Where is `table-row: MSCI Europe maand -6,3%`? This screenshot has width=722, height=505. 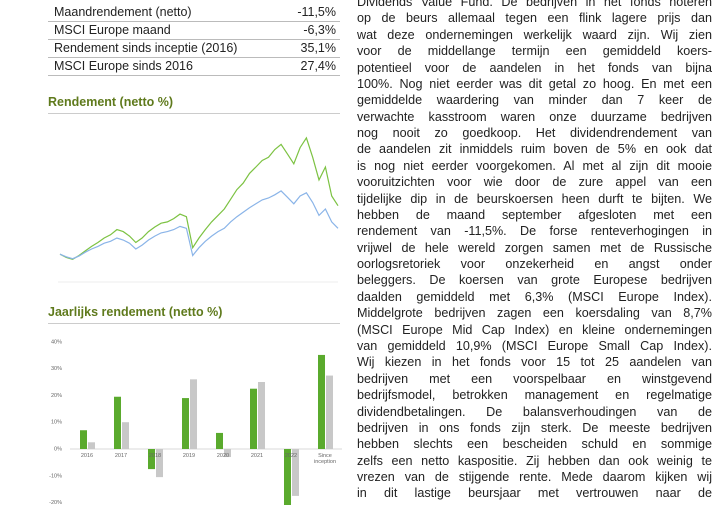
table-row: MSCI Europe maand -6,3% is located at coordinates (194, 30).